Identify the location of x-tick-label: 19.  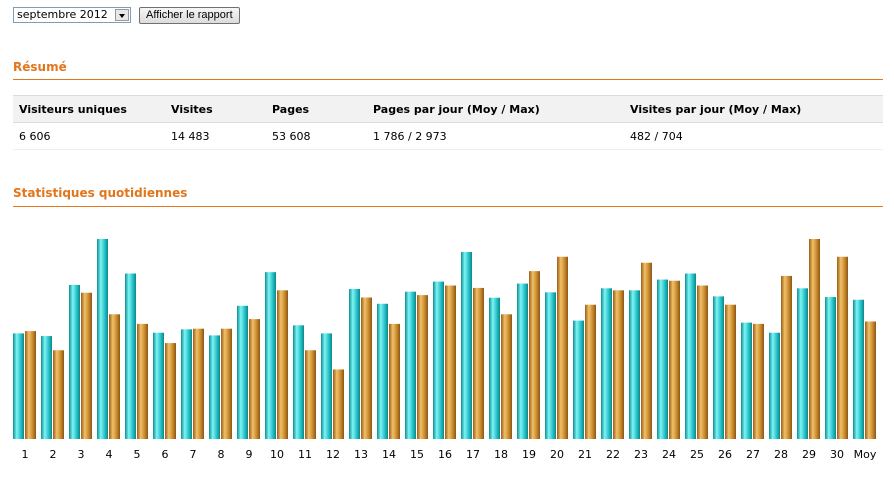
(529, 454).